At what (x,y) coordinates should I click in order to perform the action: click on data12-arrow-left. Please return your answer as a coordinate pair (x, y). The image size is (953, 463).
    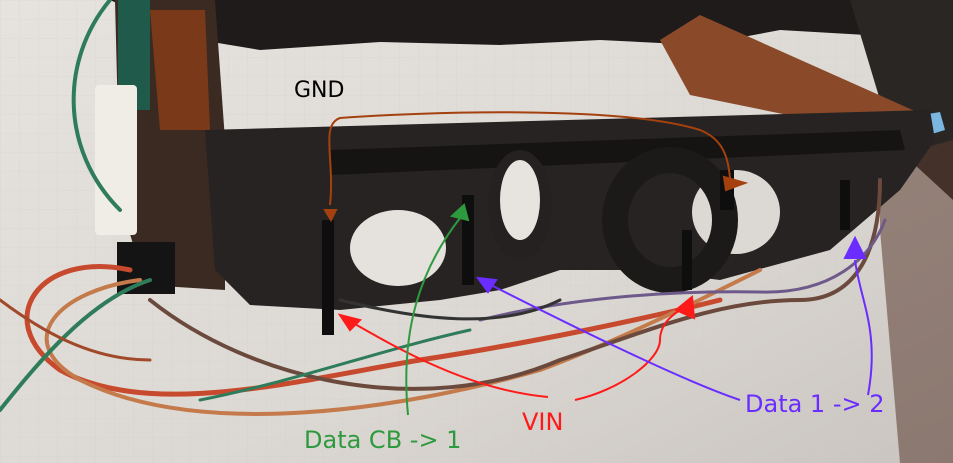
    Looking at the image, I should click on (612, 341).